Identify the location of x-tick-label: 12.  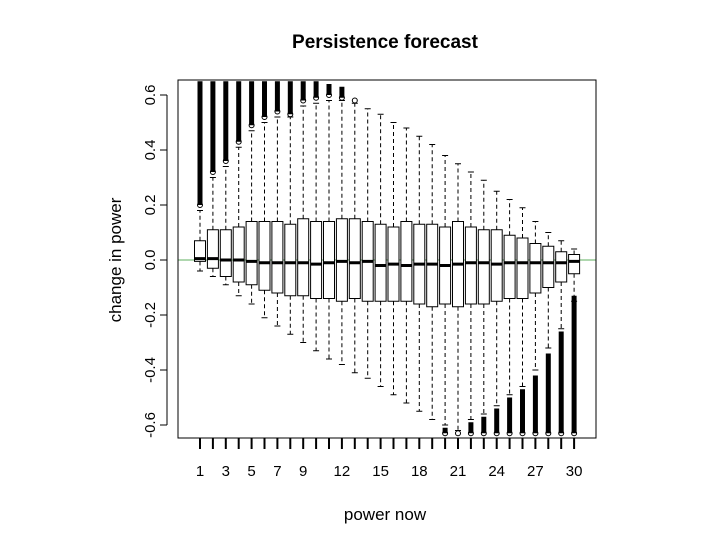
(342, 471).